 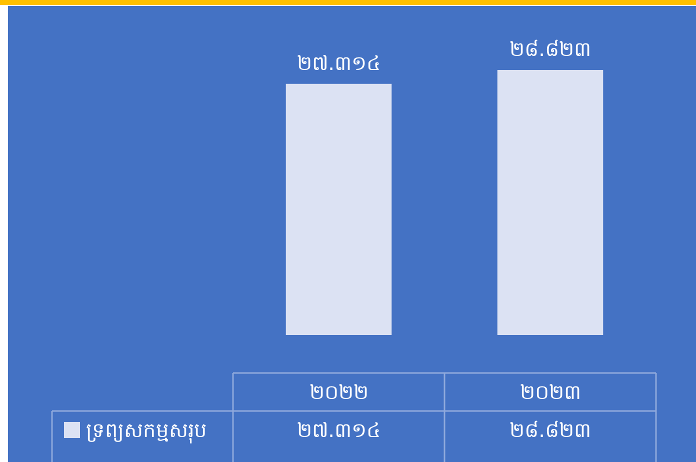 What do you see at coordinates (338, 62) in the screenshot?
I see `text: ២៧.៣១៤` at bounding box center [338, 62].